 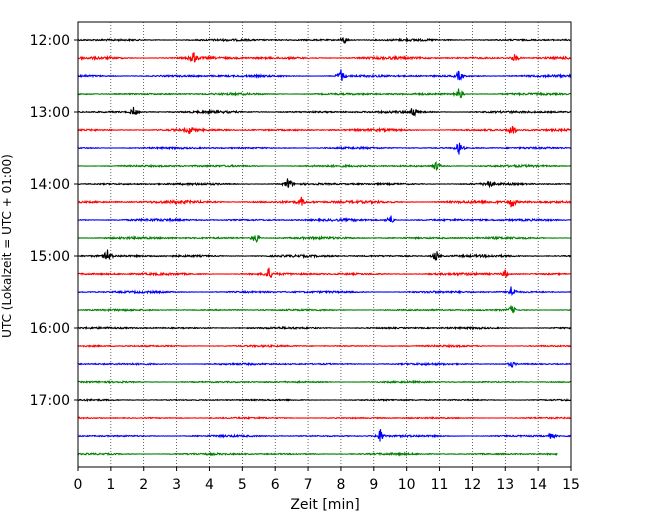 I want to click on y-tick-label-4: 16:00, so click(x=50, y=329).